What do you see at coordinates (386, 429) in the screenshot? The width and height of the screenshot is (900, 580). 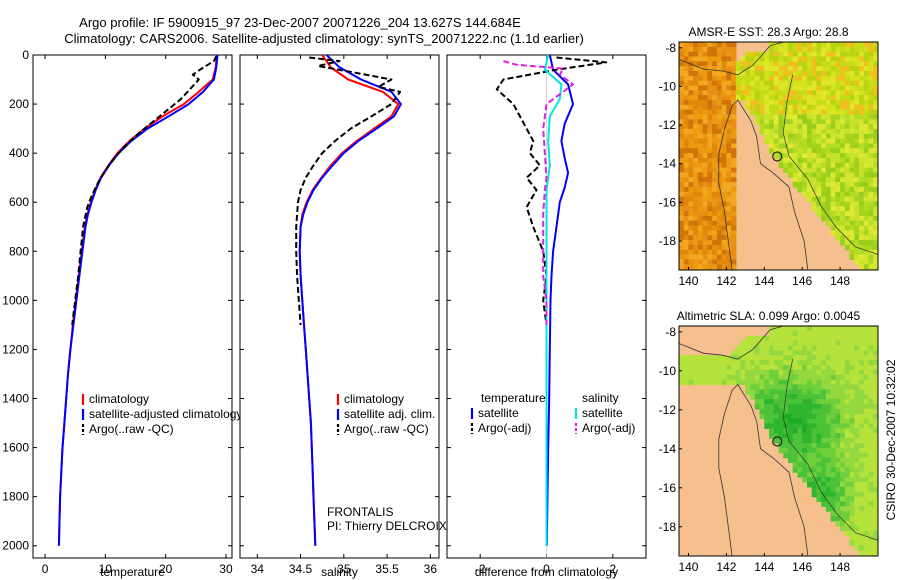 I see `salinity-legend-item: Argo(..raw -QC)` at bounding box center [386, 429].